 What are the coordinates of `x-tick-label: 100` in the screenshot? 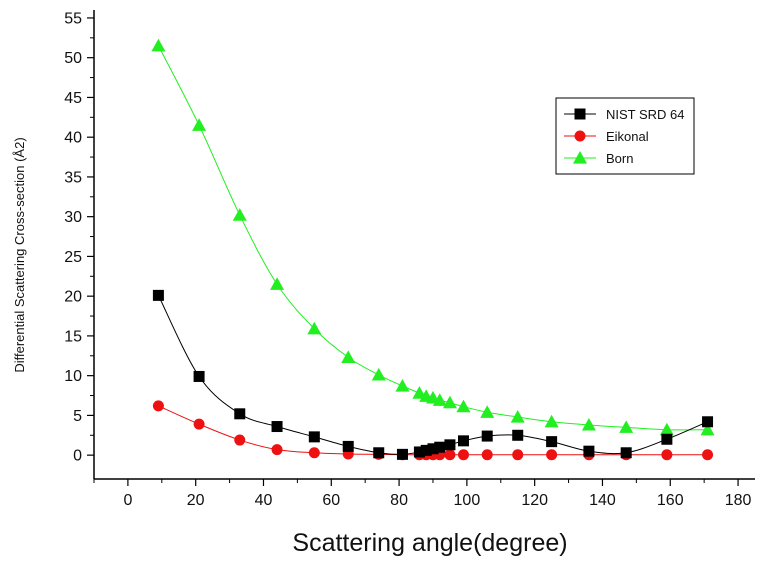 It's located at (467, 500).